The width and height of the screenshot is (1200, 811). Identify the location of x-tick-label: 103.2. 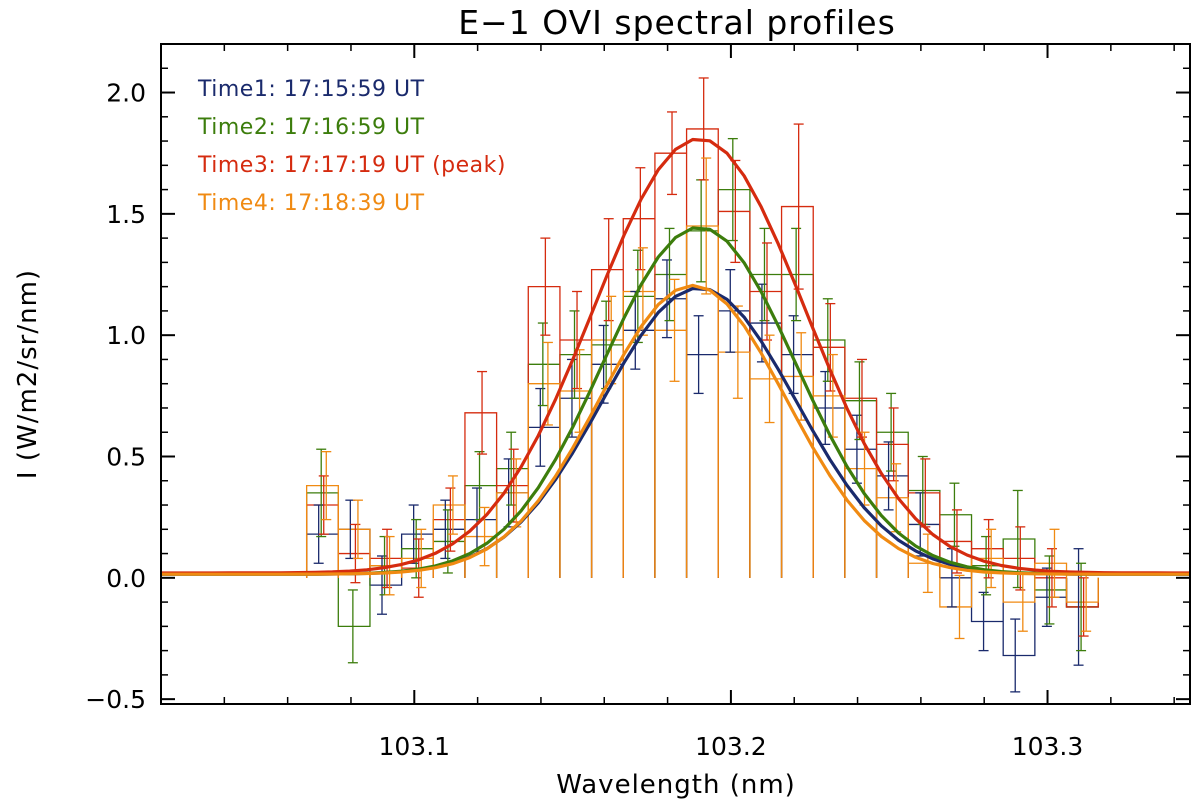
(731, 746).